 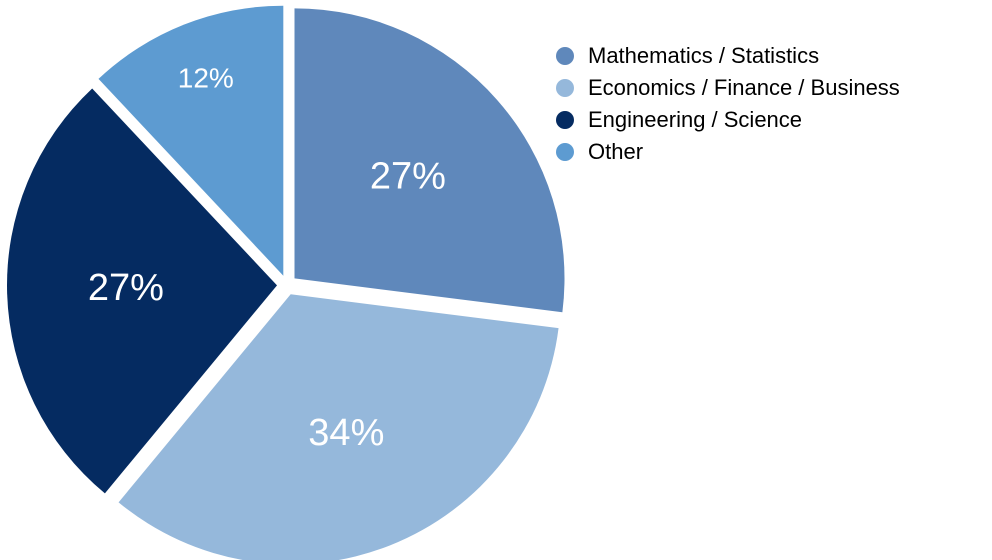 What do you see at coordinates (695, 119) in the screenshot?
I see `legend-label: Engineering / Science` at bounding box center [695, 119].